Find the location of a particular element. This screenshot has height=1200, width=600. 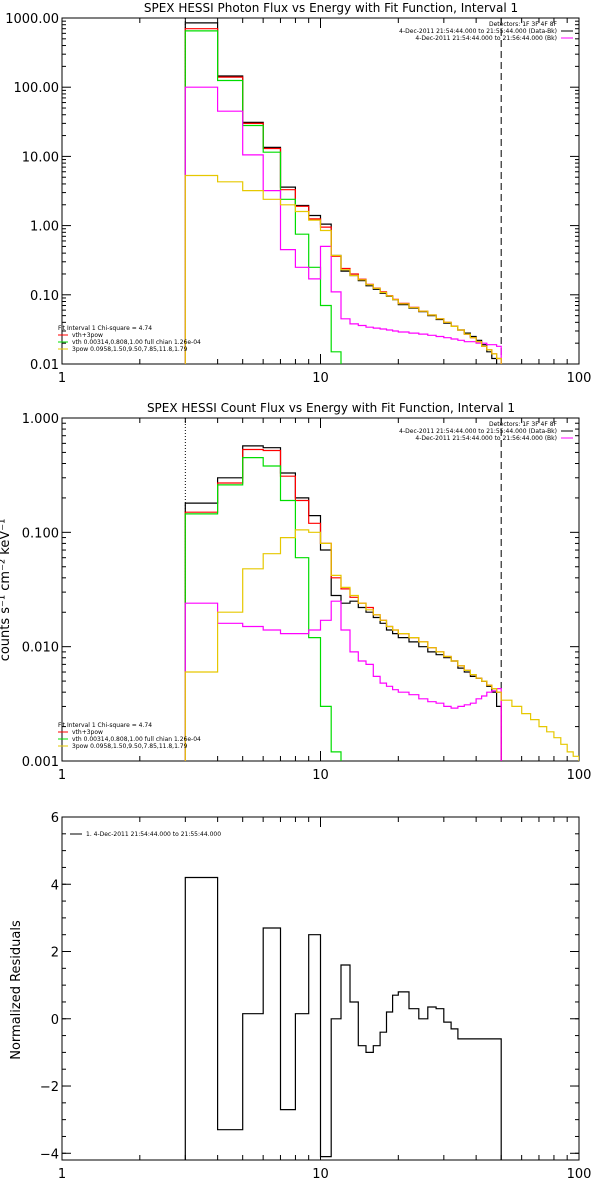

y-tick-label: 0.001 is located at coordinates (40, 762).